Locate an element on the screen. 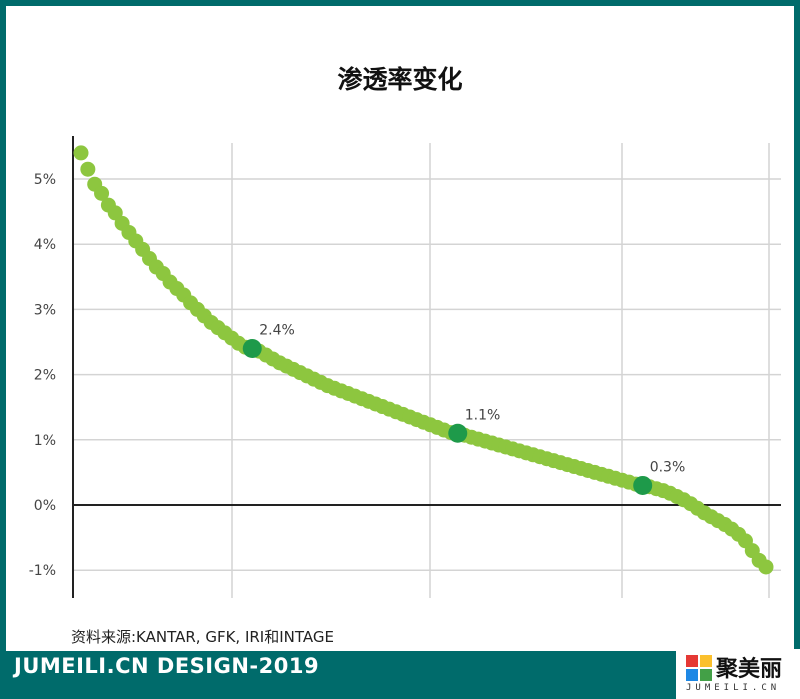  brand-logo-icon is located at coordinates (699, 668).